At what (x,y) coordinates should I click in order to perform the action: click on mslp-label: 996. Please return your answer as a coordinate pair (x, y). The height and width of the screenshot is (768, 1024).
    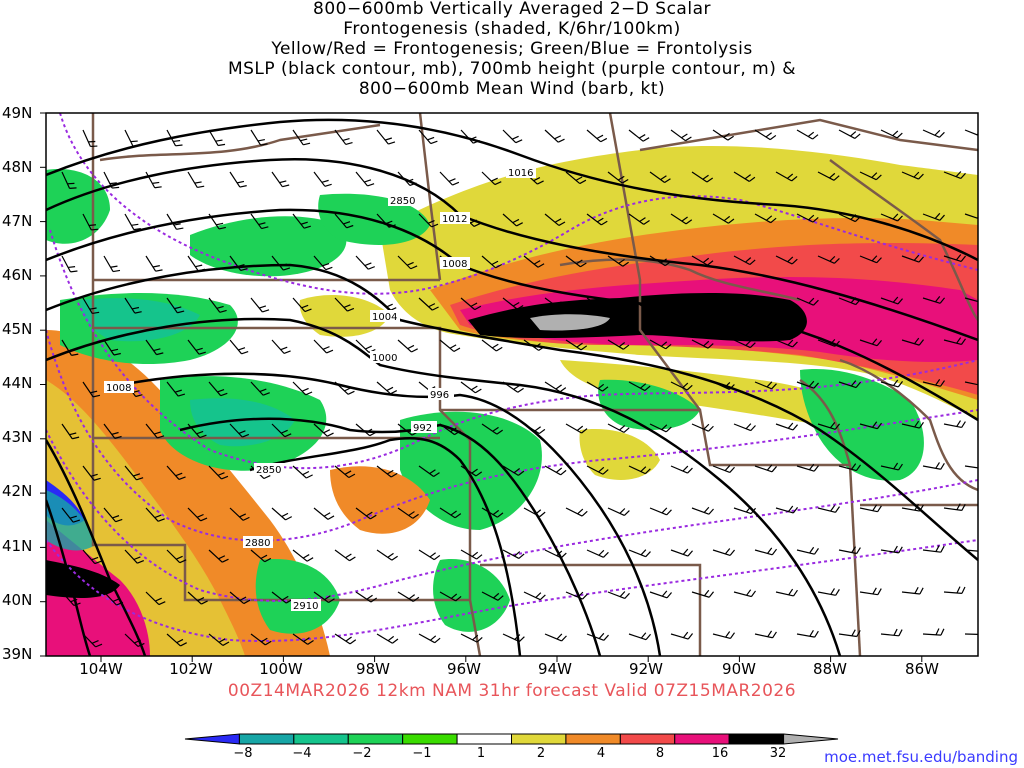
    Looking at the image, I should click on (439, 395).